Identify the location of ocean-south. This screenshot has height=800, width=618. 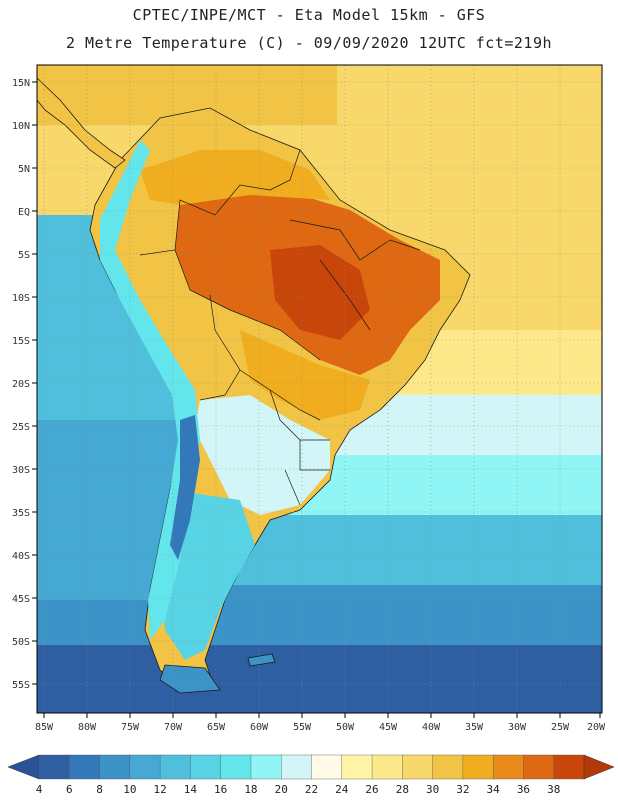
(319, 679).